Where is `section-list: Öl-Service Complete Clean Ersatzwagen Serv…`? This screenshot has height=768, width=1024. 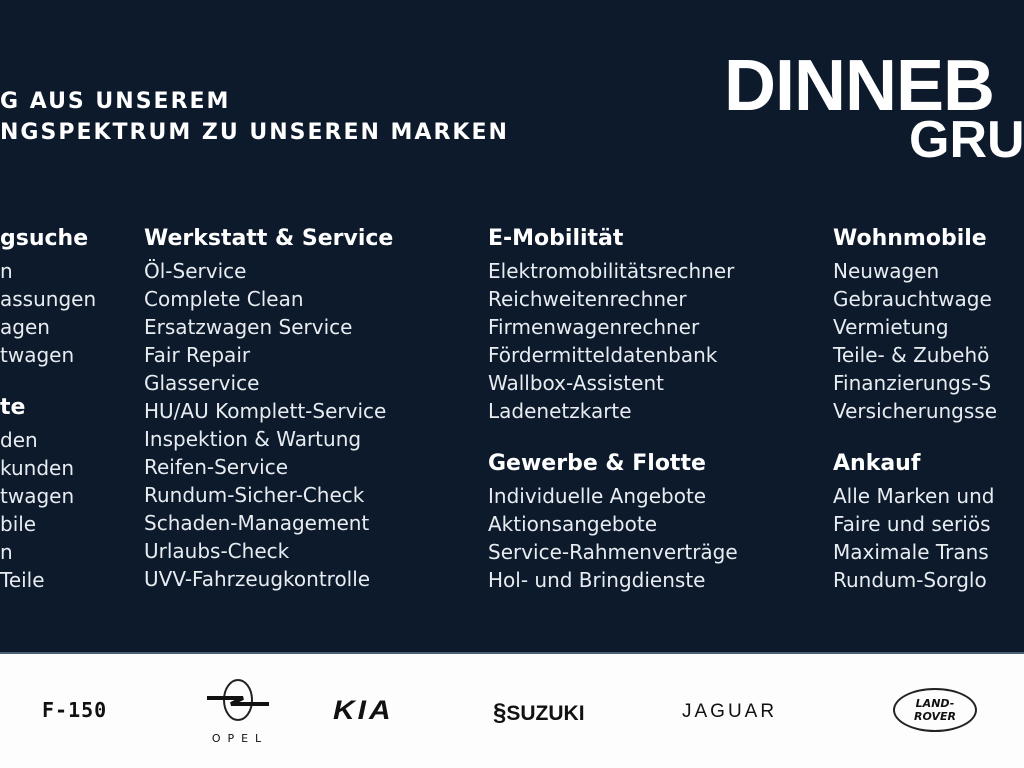 section-list: Öl-Service Complete Clean Ersatzwagen Serv… is located at coordinates (268, 425).